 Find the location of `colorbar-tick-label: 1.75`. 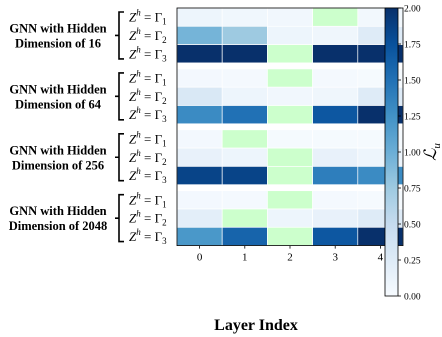

colorbar-tick-label: 1.75 is located at coordinates (412, 46).